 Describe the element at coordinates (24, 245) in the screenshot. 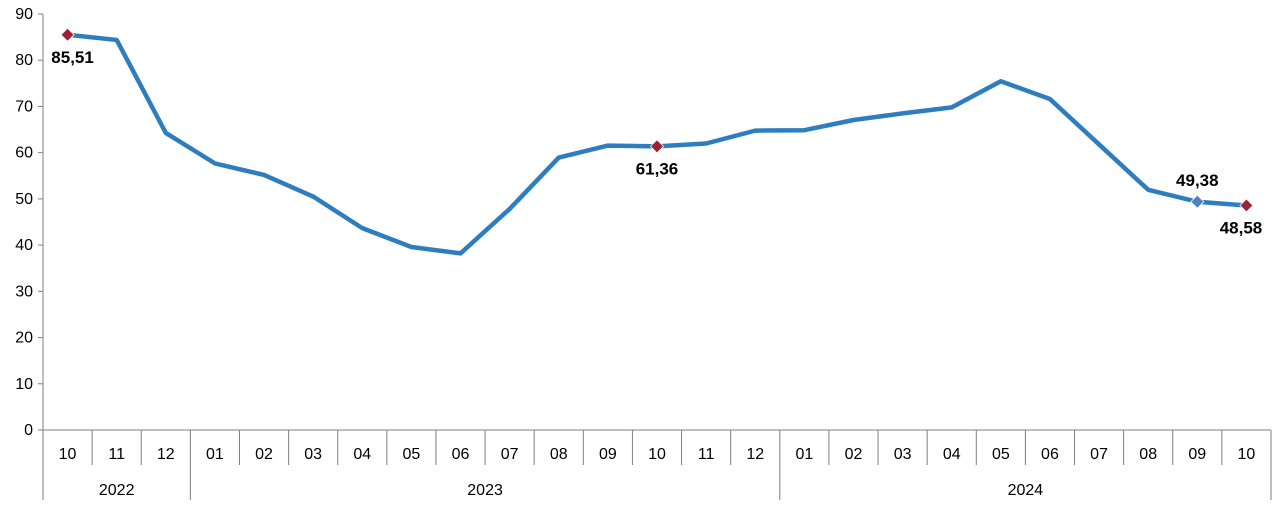

I see `y-tick-label: 40` at that location.